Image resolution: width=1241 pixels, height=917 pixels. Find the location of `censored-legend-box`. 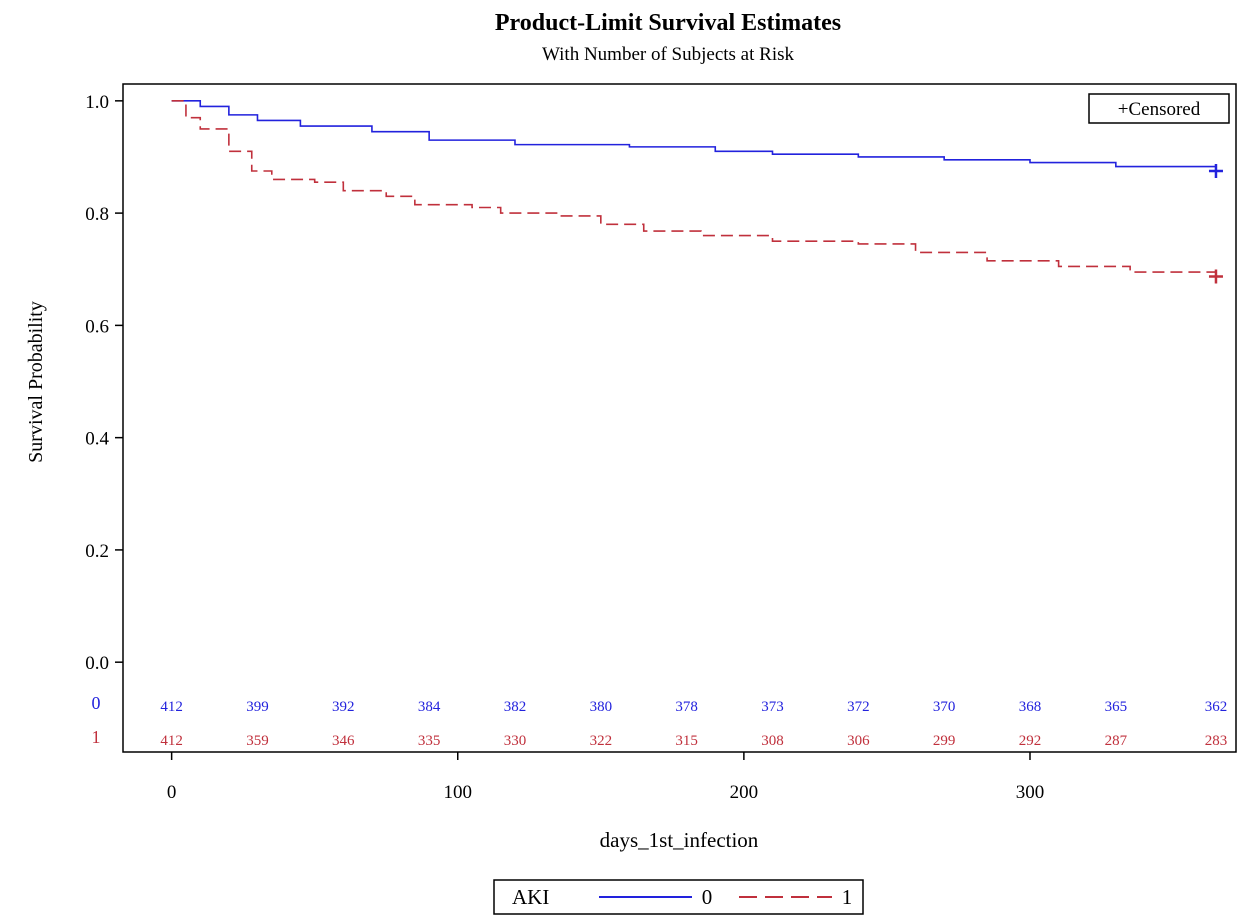

censored-legend-box is located at coordinates (1159, 108).